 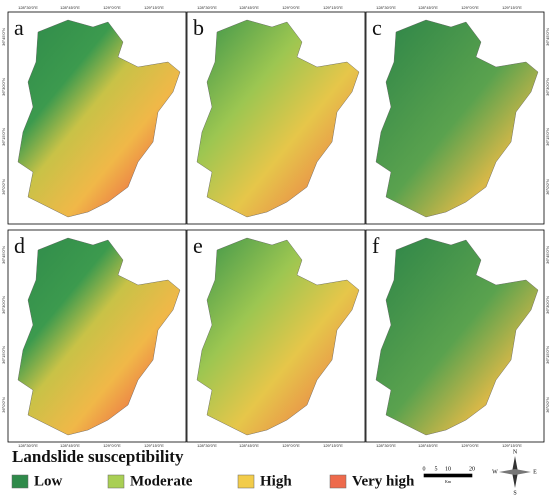 What do you see at coordinates (19, 245) in the screenshot?
I see `panel-letter: d` at bounding box center [19, 245].